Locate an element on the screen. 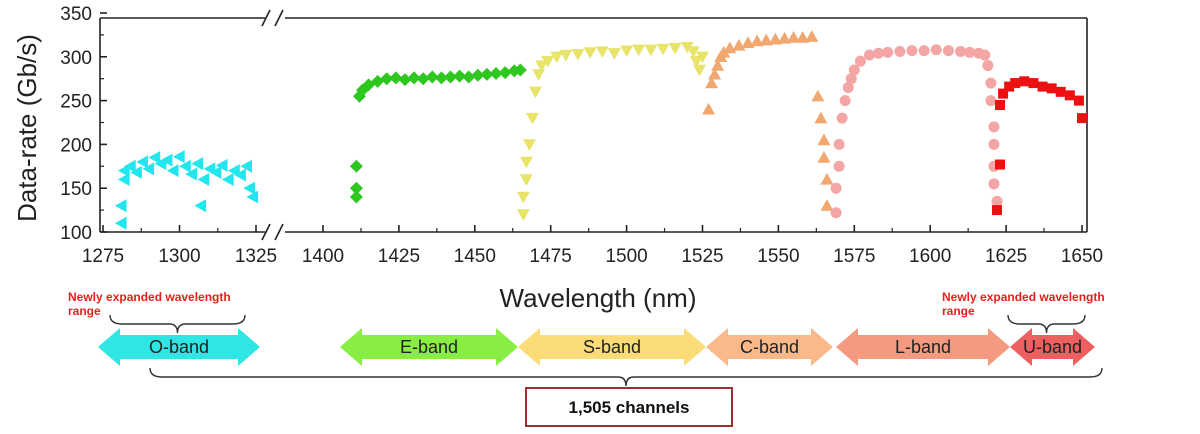 The width and height of the screenshot is (1200, 434). annotation-text: Newly expanded wavelength is located at coordinates (1023, 297).